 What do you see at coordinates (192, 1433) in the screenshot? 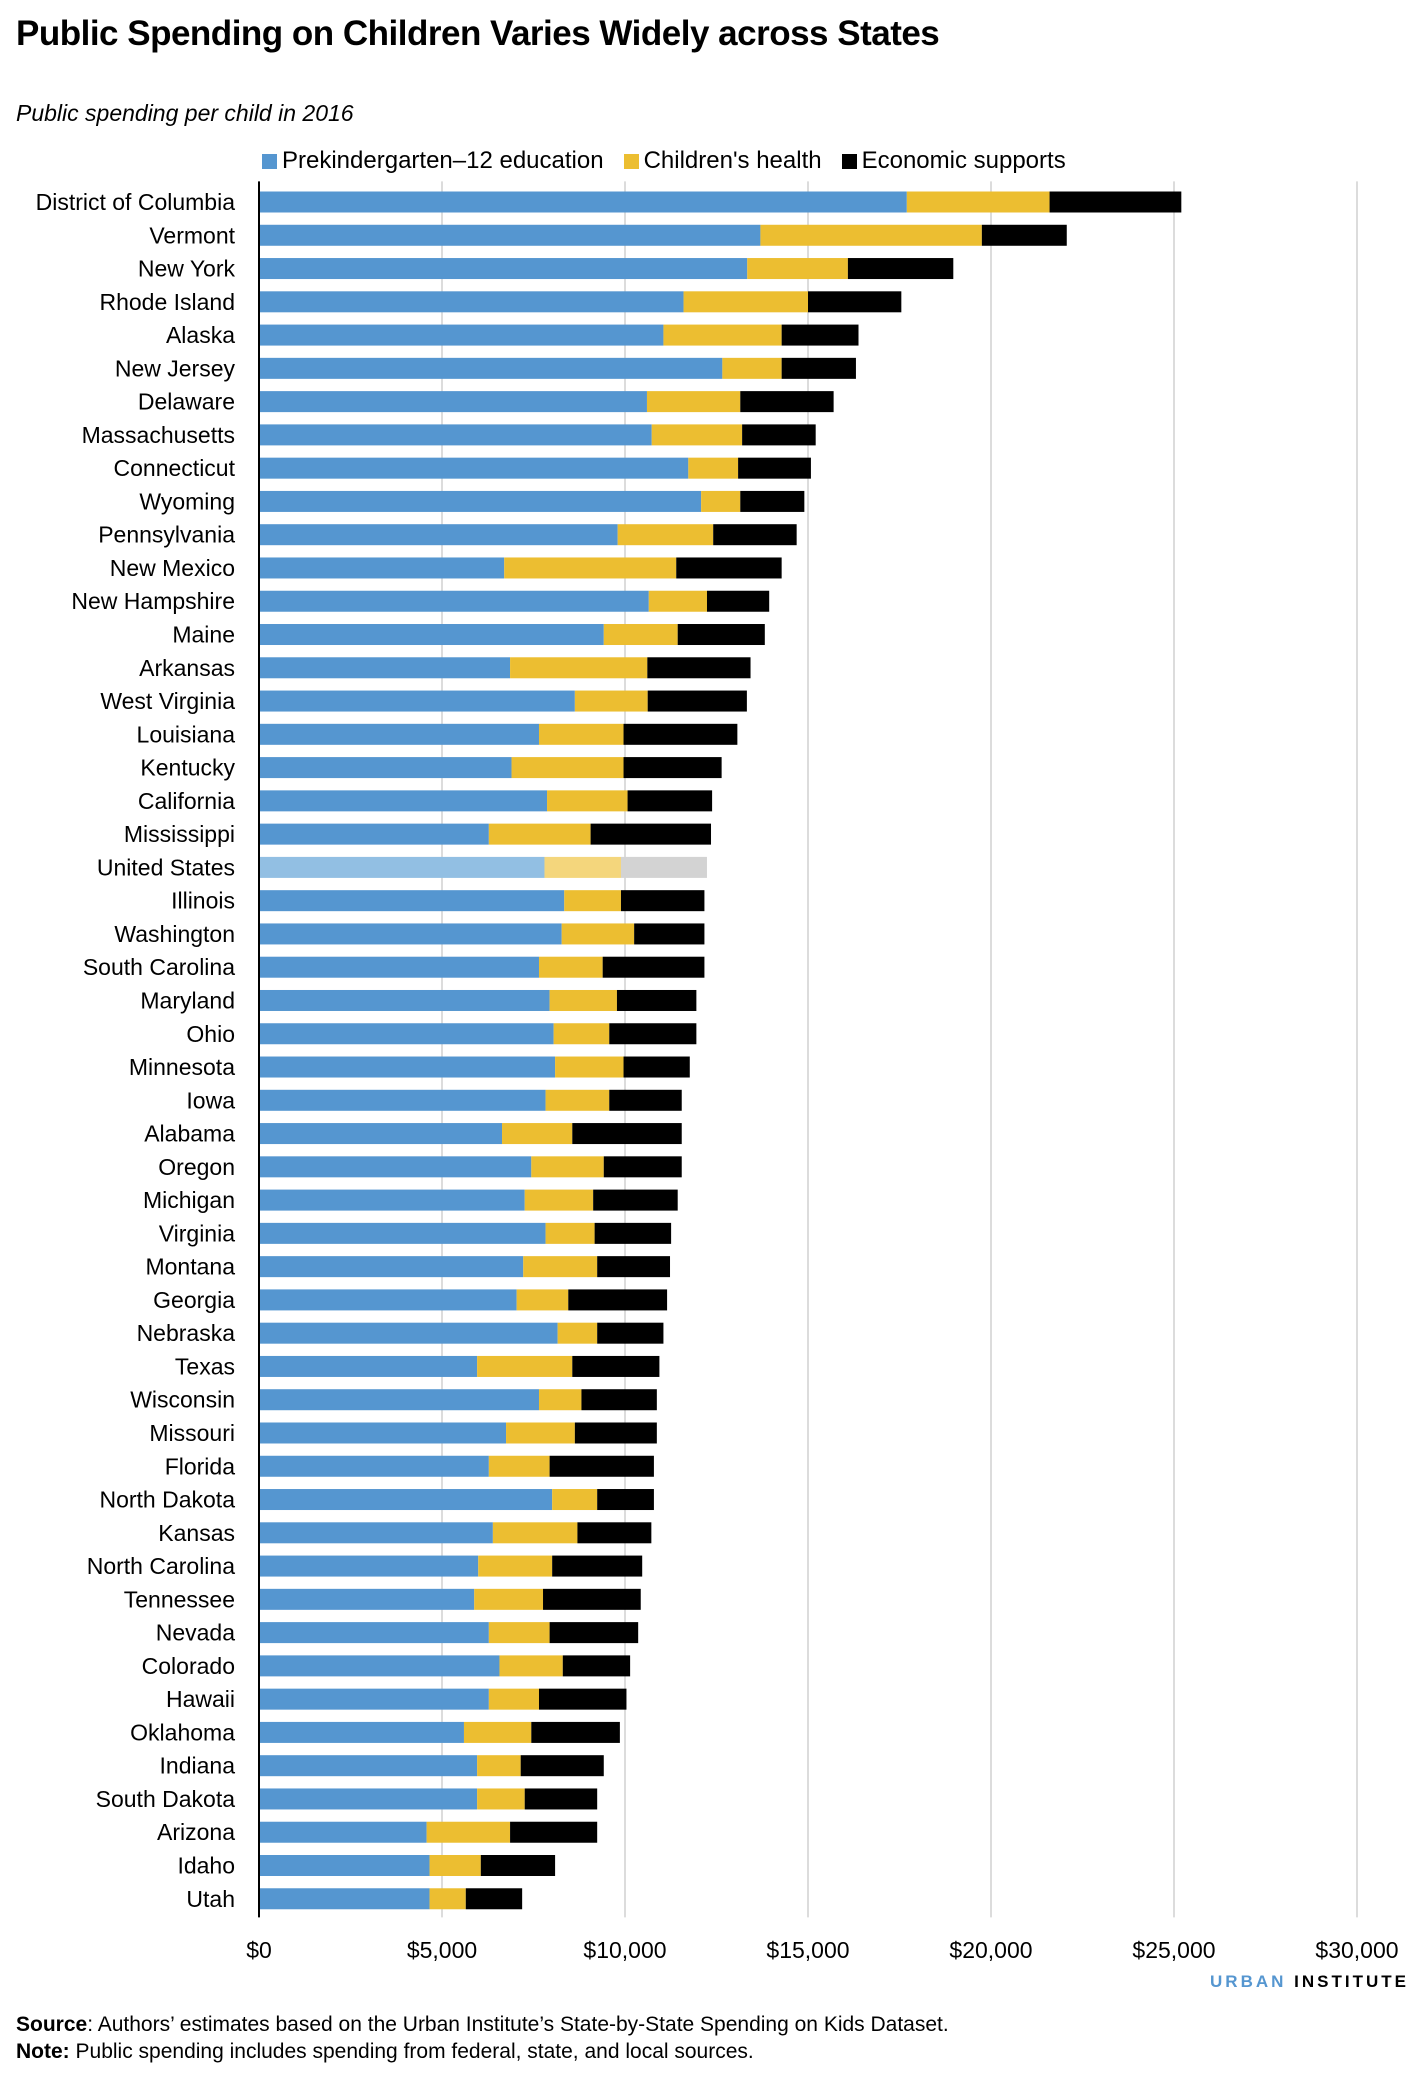
I see `category-label: Missouri` at bounding box center [192, 1433].